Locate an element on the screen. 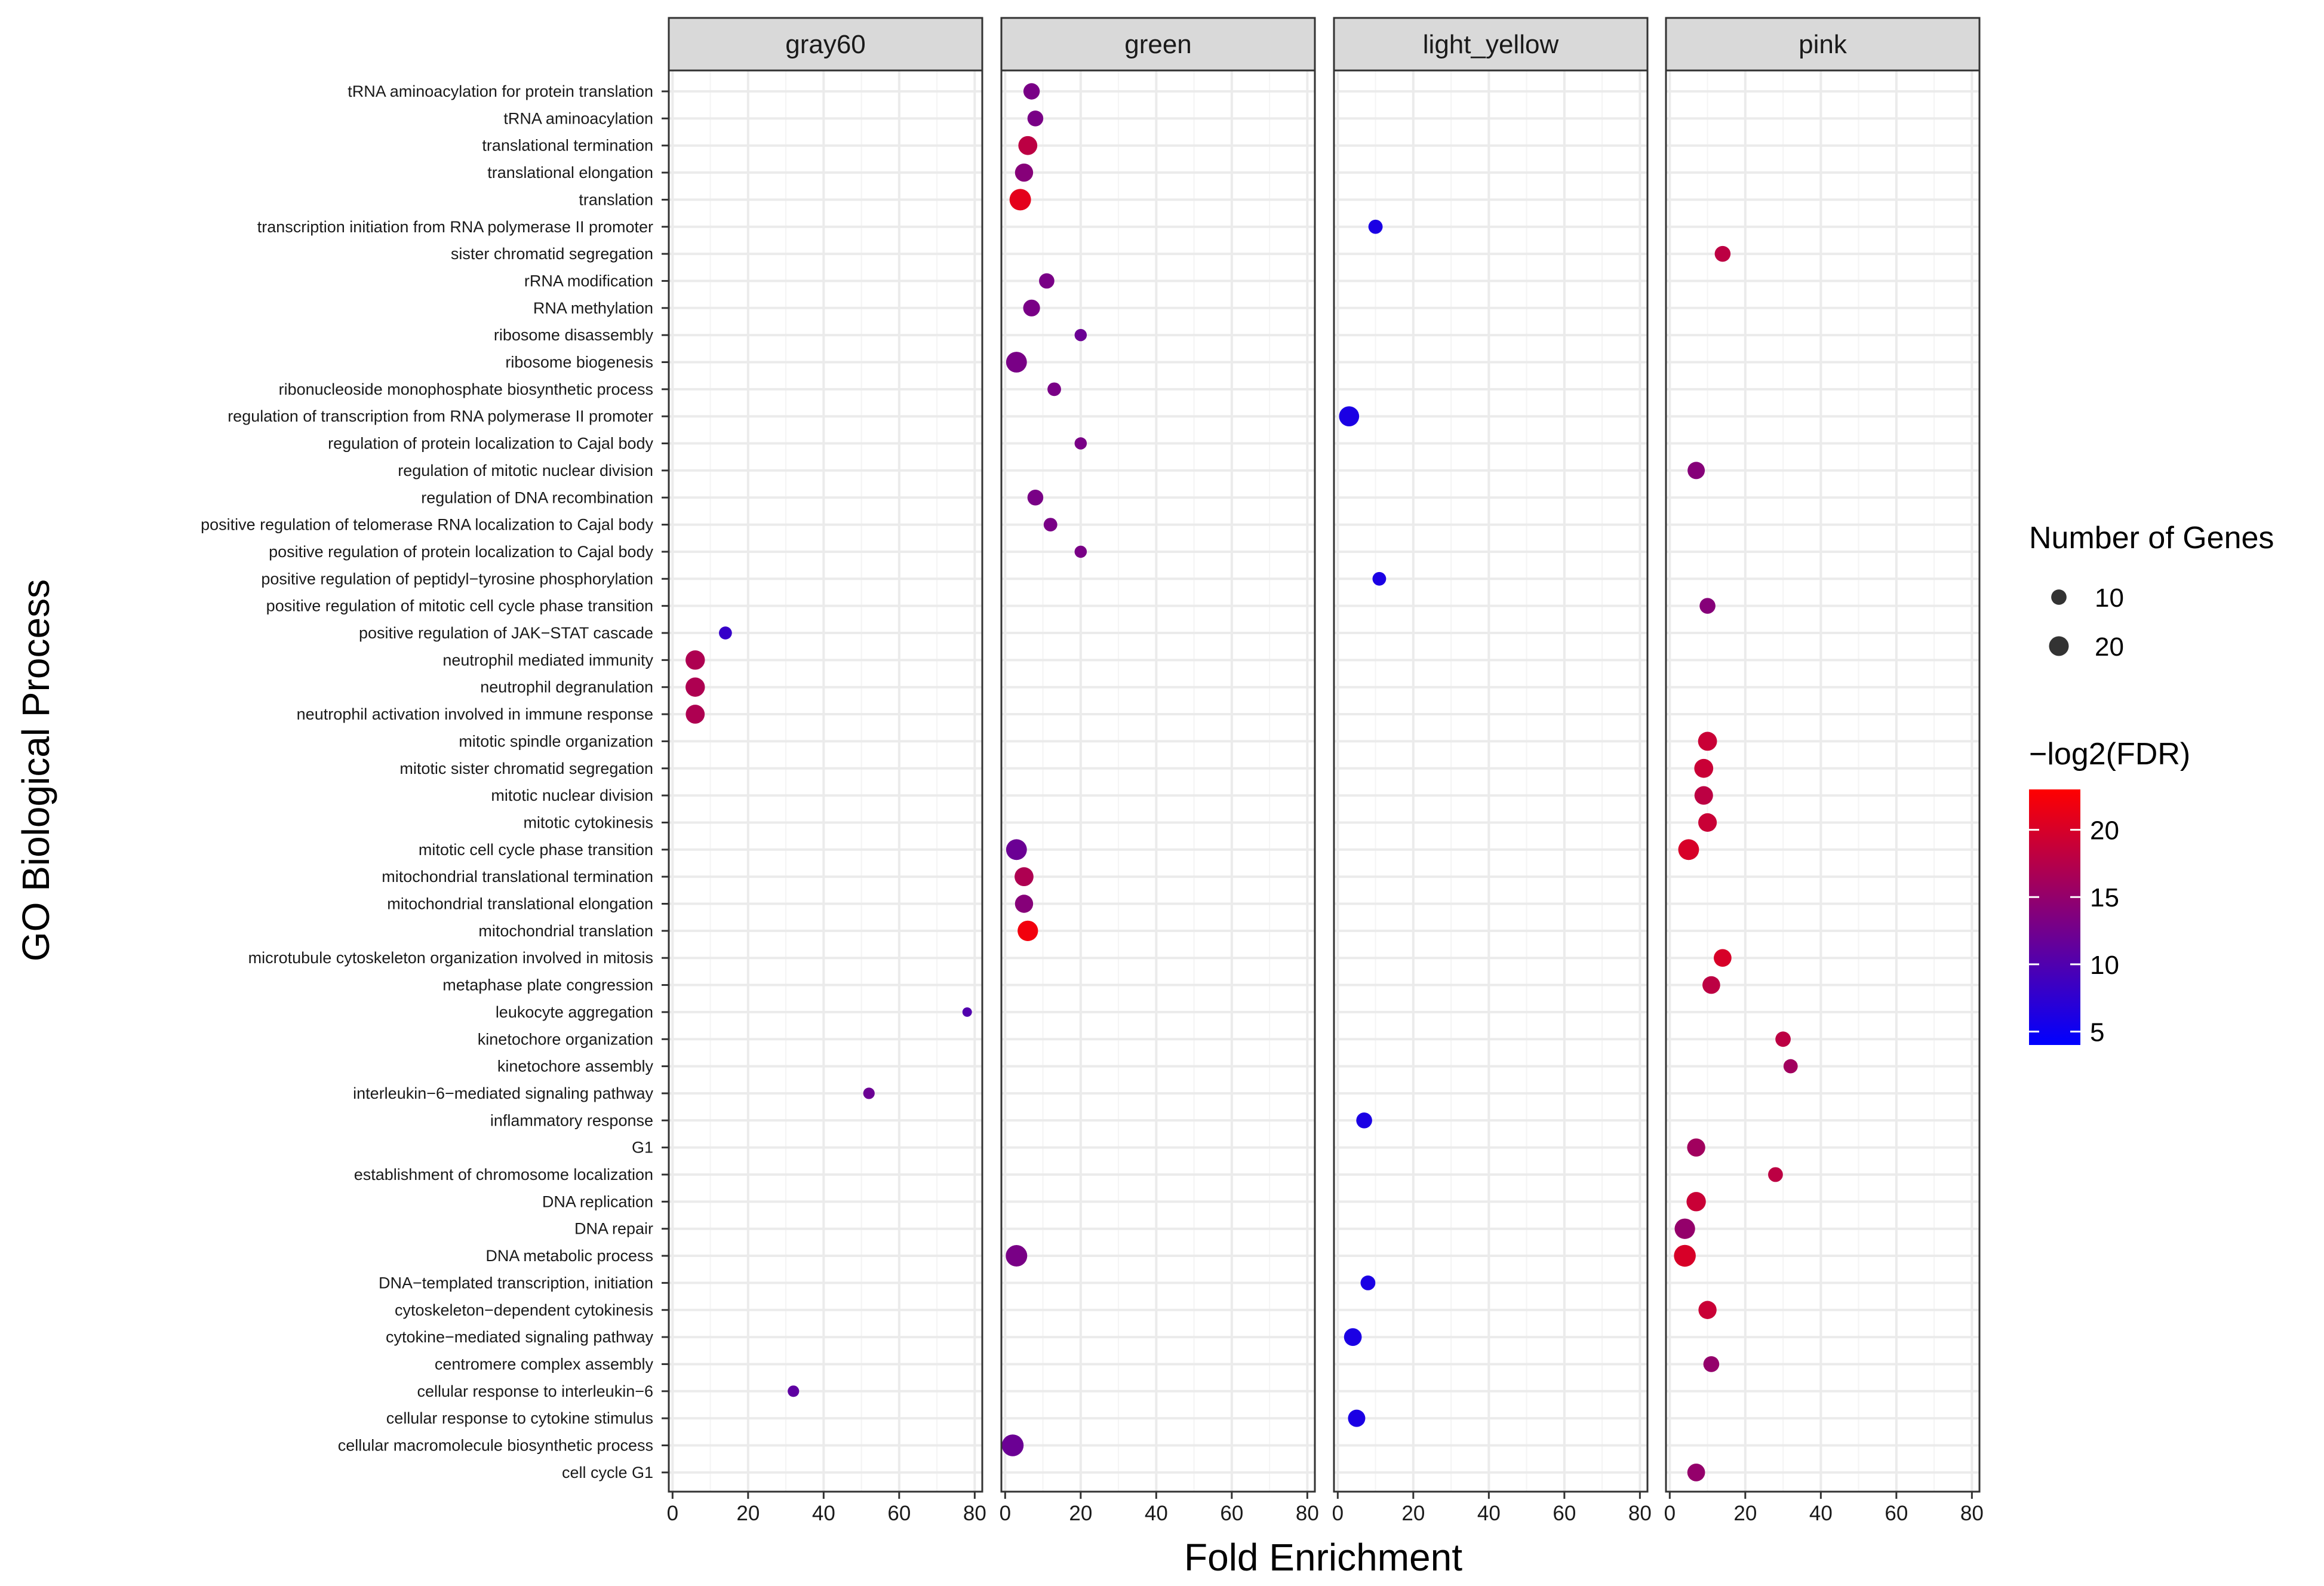 The width and height of the screenshot is (2324, 1586). y-tick-label: cellular response to interleukin−6 is located at coordinates (535, 1391).